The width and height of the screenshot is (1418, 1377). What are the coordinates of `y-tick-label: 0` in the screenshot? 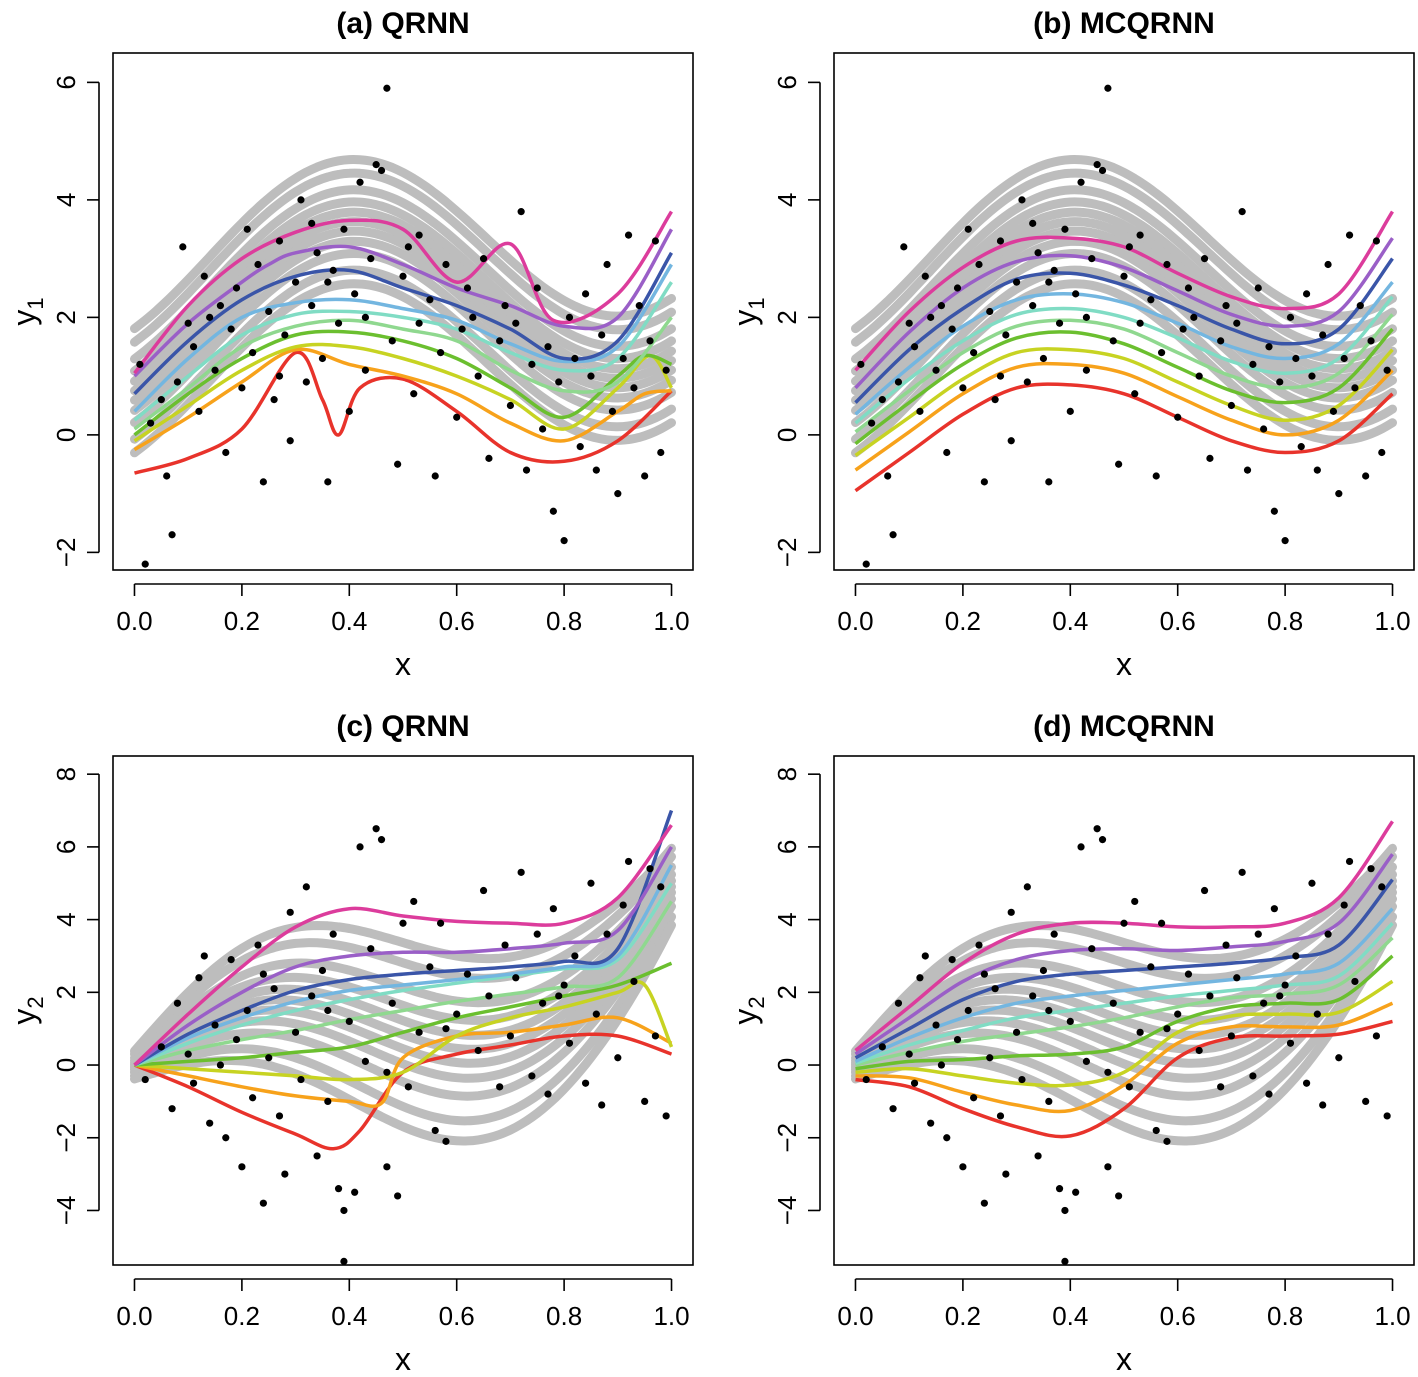 It's located at (66, 1065).